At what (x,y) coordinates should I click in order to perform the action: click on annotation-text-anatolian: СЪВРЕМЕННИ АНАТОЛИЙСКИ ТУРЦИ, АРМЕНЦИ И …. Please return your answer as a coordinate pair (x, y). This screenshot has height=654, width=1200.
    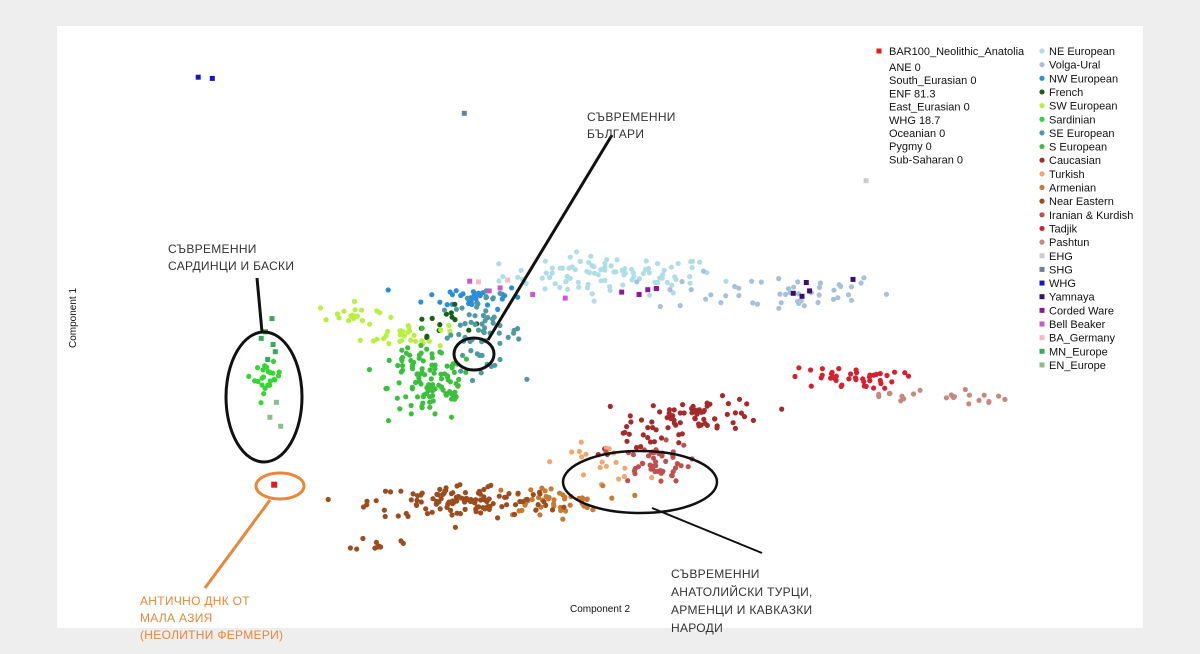
    Looking at the image, I should click on (743, 601).